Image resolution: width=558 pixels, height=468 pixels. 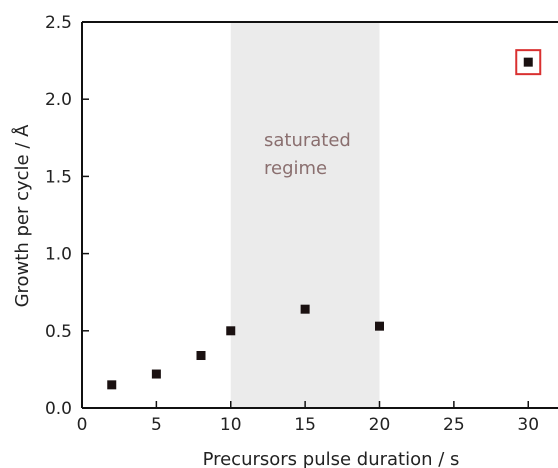 I want to click on y-tick-label: 2.0, so click(x=58, y=100).